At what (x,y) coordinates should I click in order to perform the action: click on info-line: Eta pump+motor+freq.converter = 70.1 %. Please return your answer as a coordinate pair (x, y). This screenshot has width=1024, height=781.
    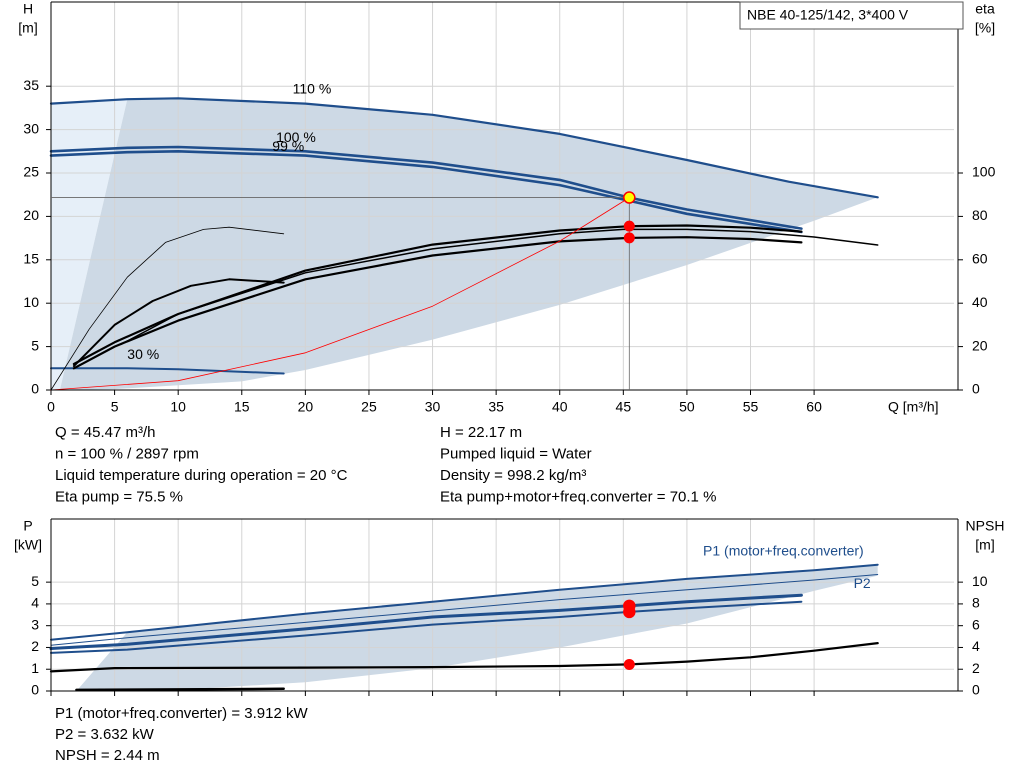
    Looking at the image, I should click on (578, 496).